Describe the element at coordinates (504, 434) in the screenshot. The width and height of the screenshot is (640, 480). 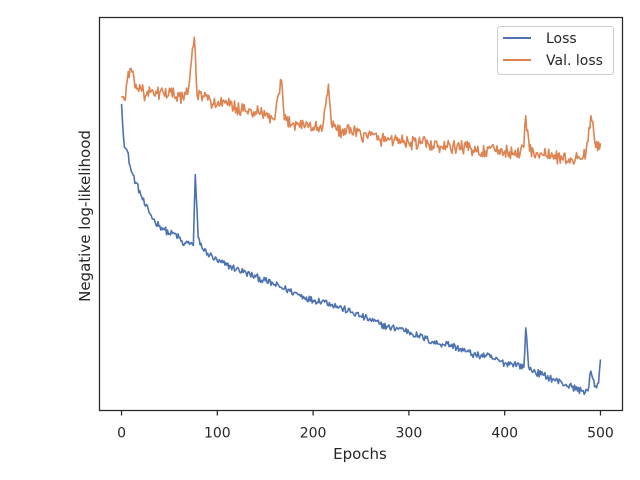
I see `x-tick-label: 400` at that location.